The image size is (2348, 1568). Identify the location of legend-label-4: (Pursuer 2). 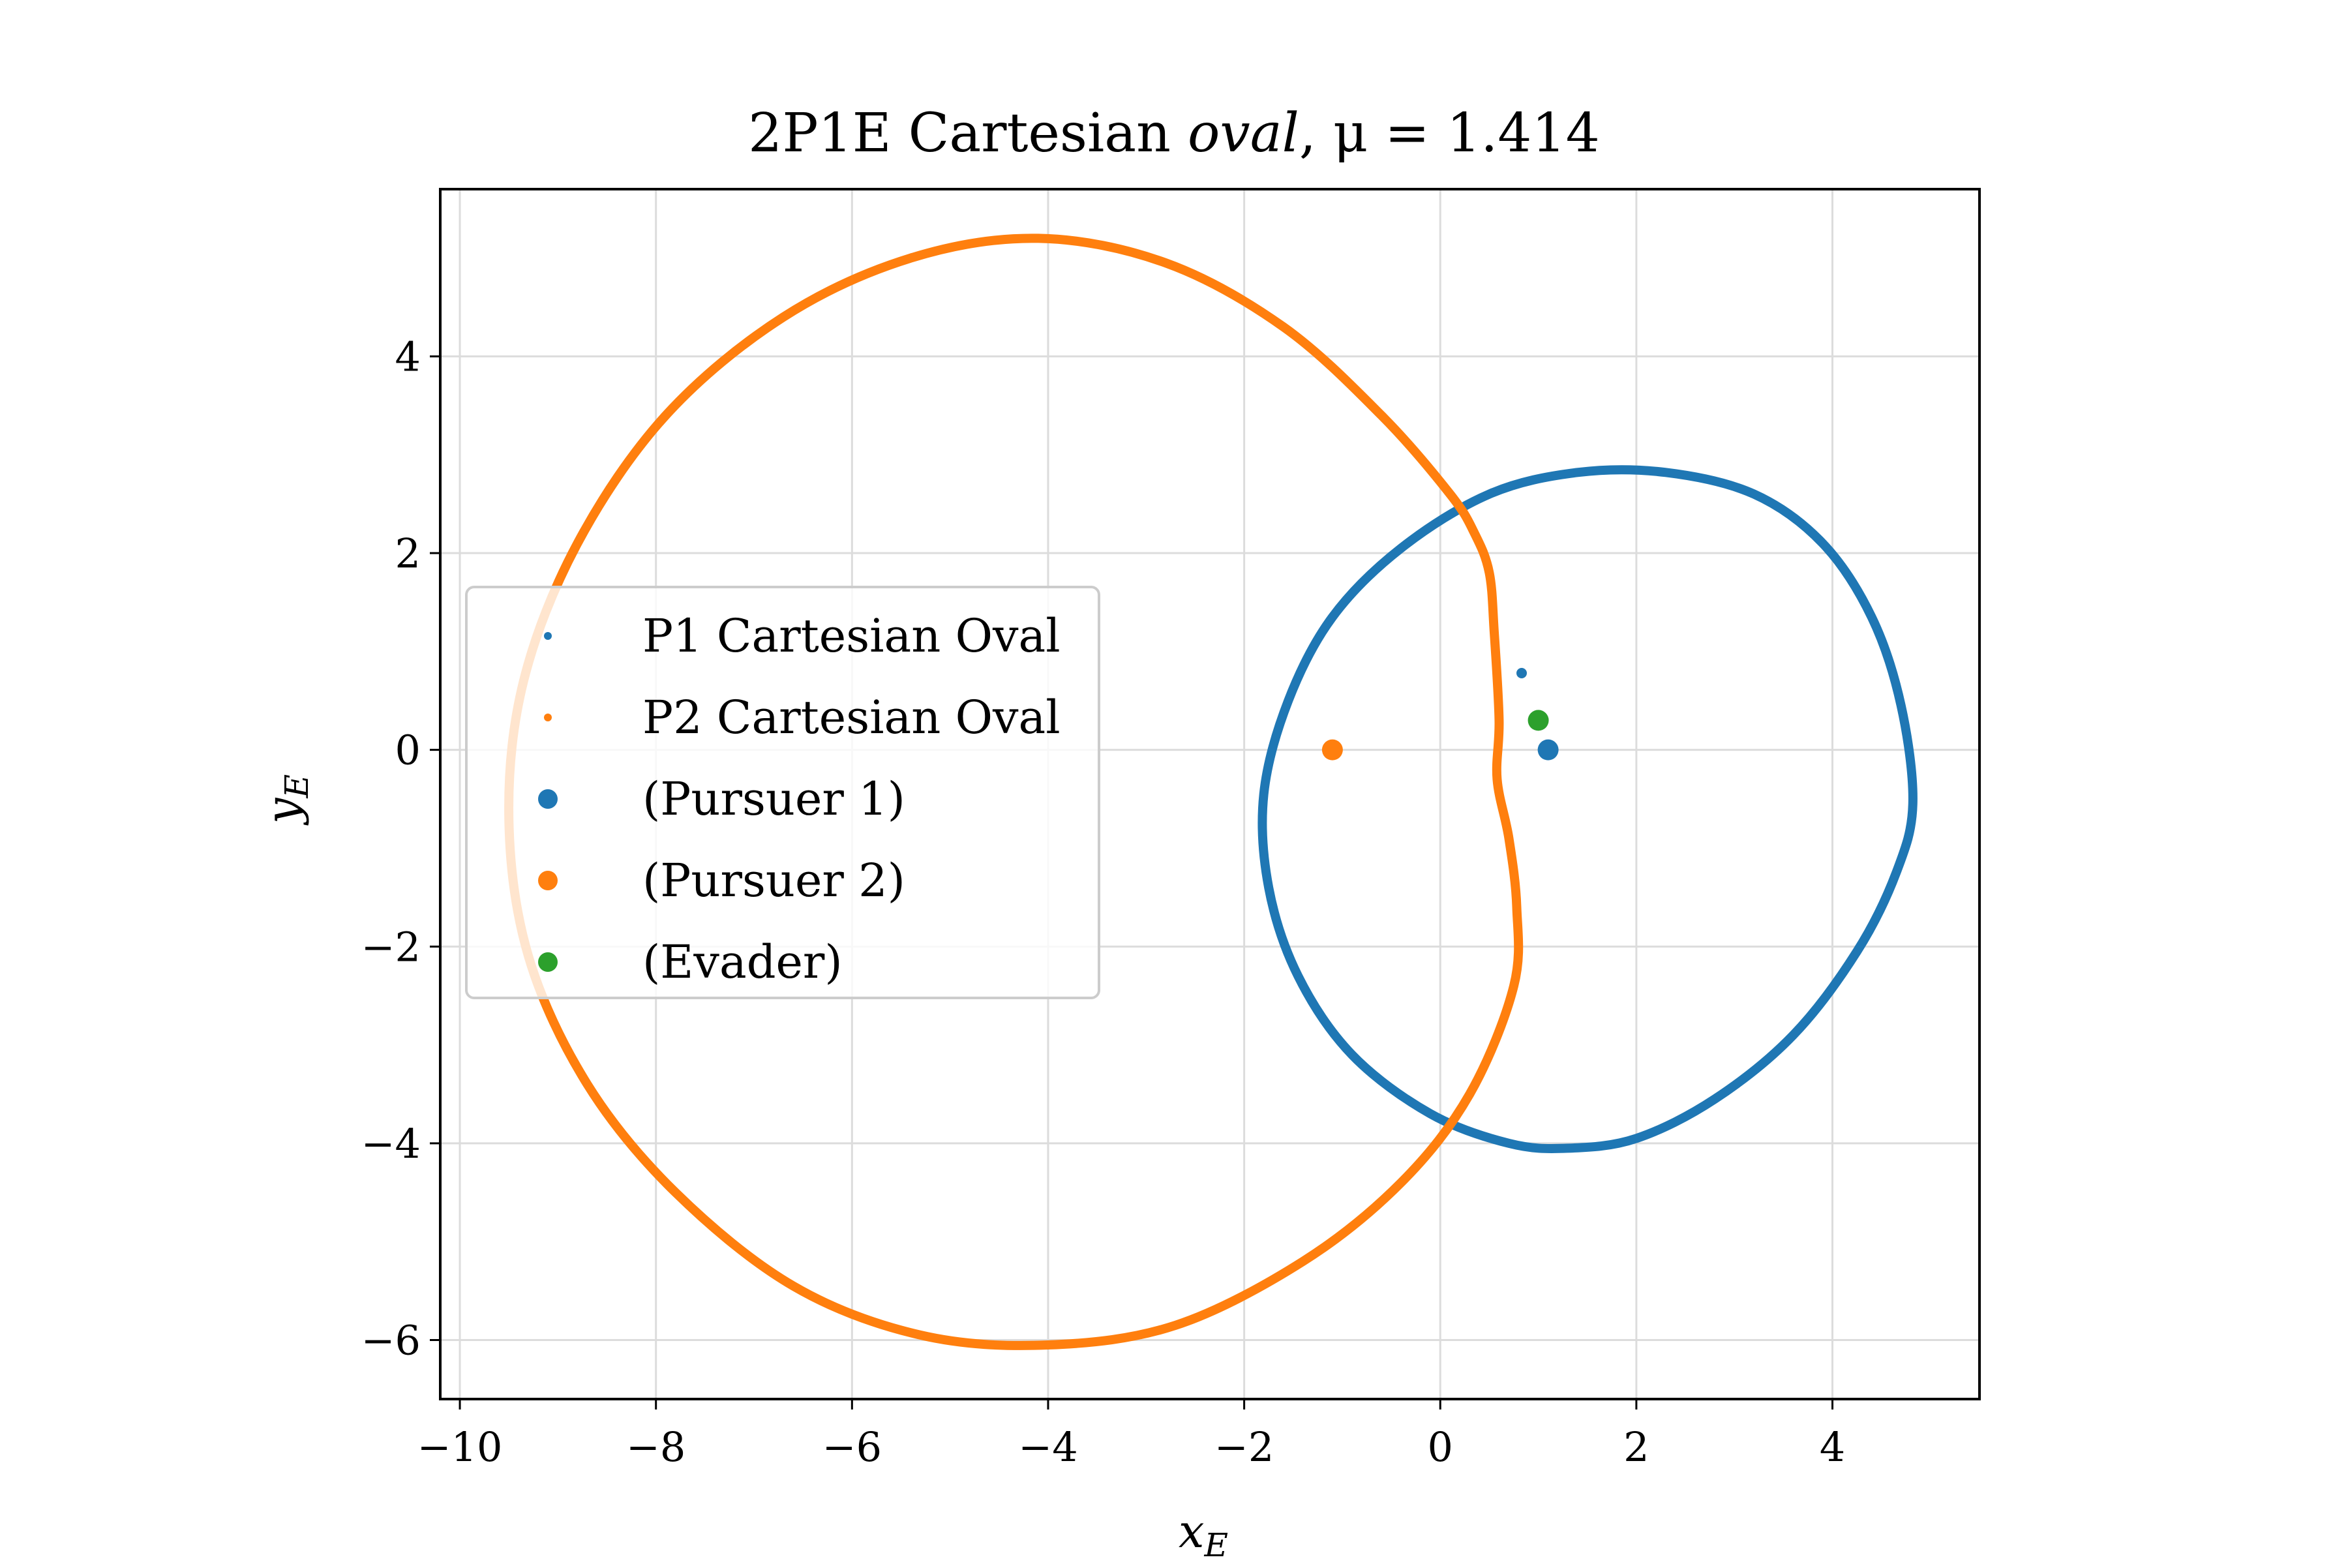
(773, 880).